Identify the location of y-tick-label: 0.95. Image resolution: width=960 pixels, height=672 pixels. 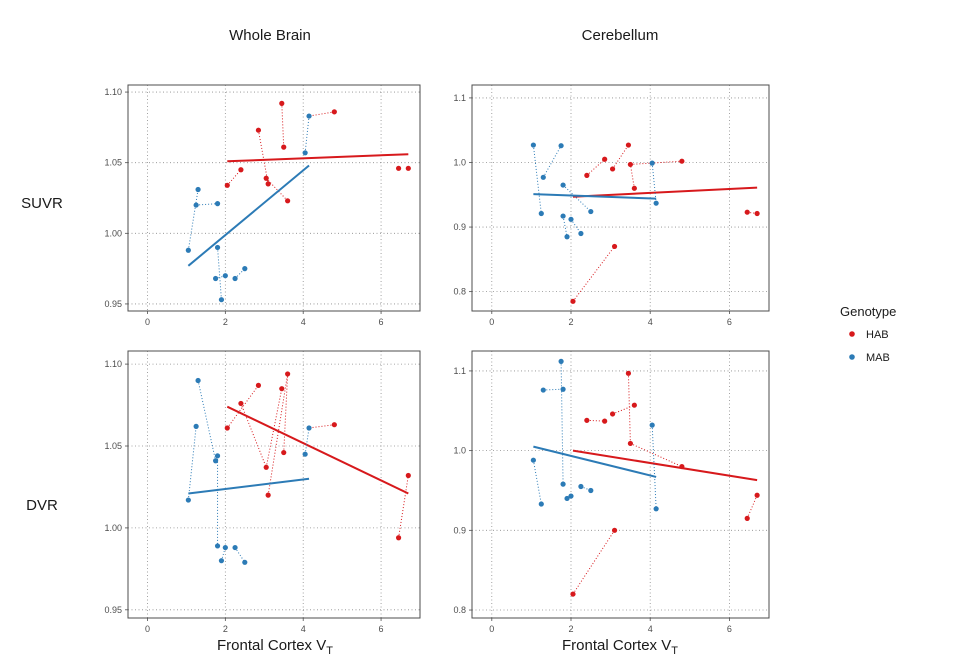
(113, 304).